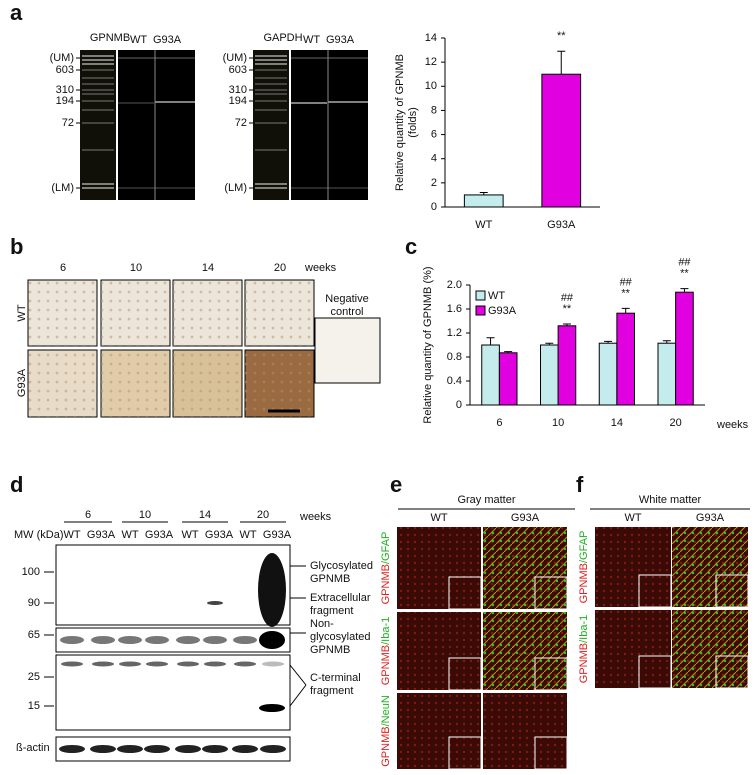 This screenshot has height=775, width=754. I want to click on blot, so click(173, 585).